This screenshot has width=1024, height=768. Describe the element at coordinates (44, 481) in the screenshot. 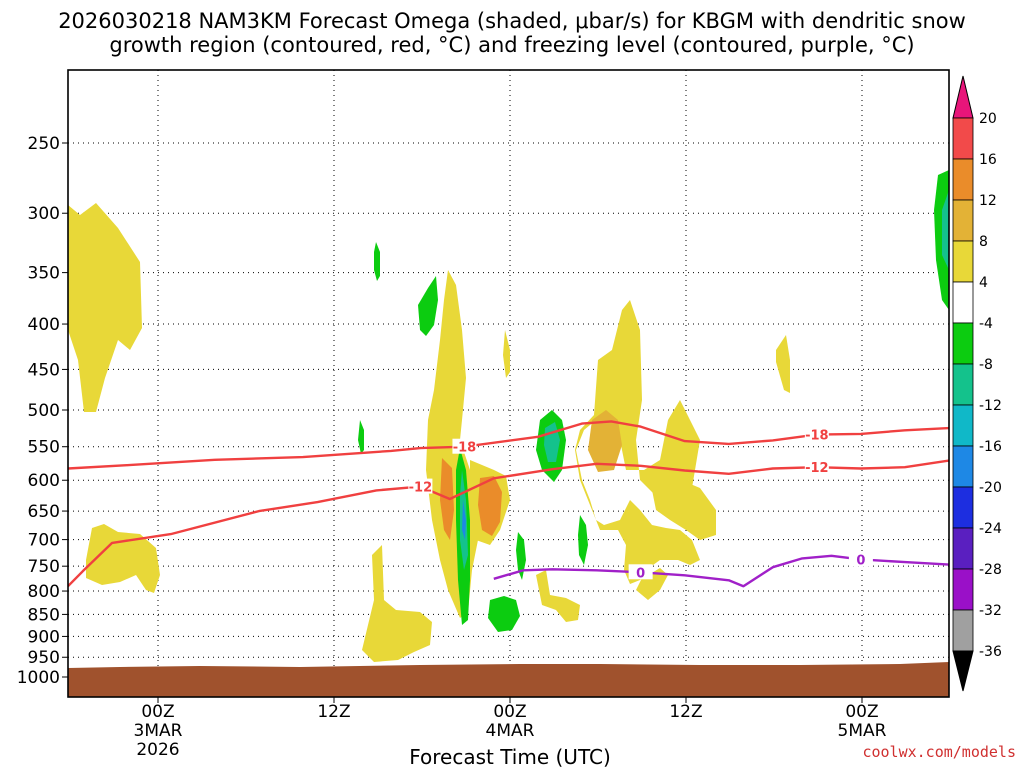

I see `y-tick-label-600: 600` at that location.